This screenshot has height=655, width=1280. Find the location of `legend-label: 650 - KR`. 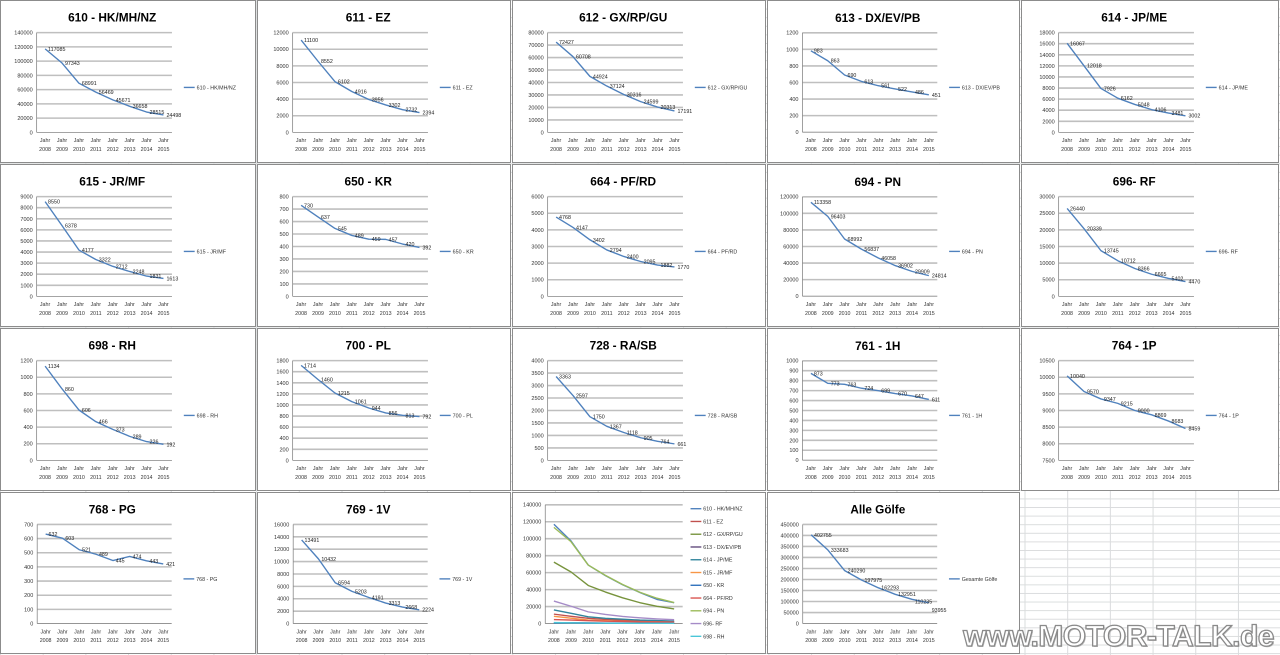

legend-label: 650 - KR is located at coordinates (463, 252).